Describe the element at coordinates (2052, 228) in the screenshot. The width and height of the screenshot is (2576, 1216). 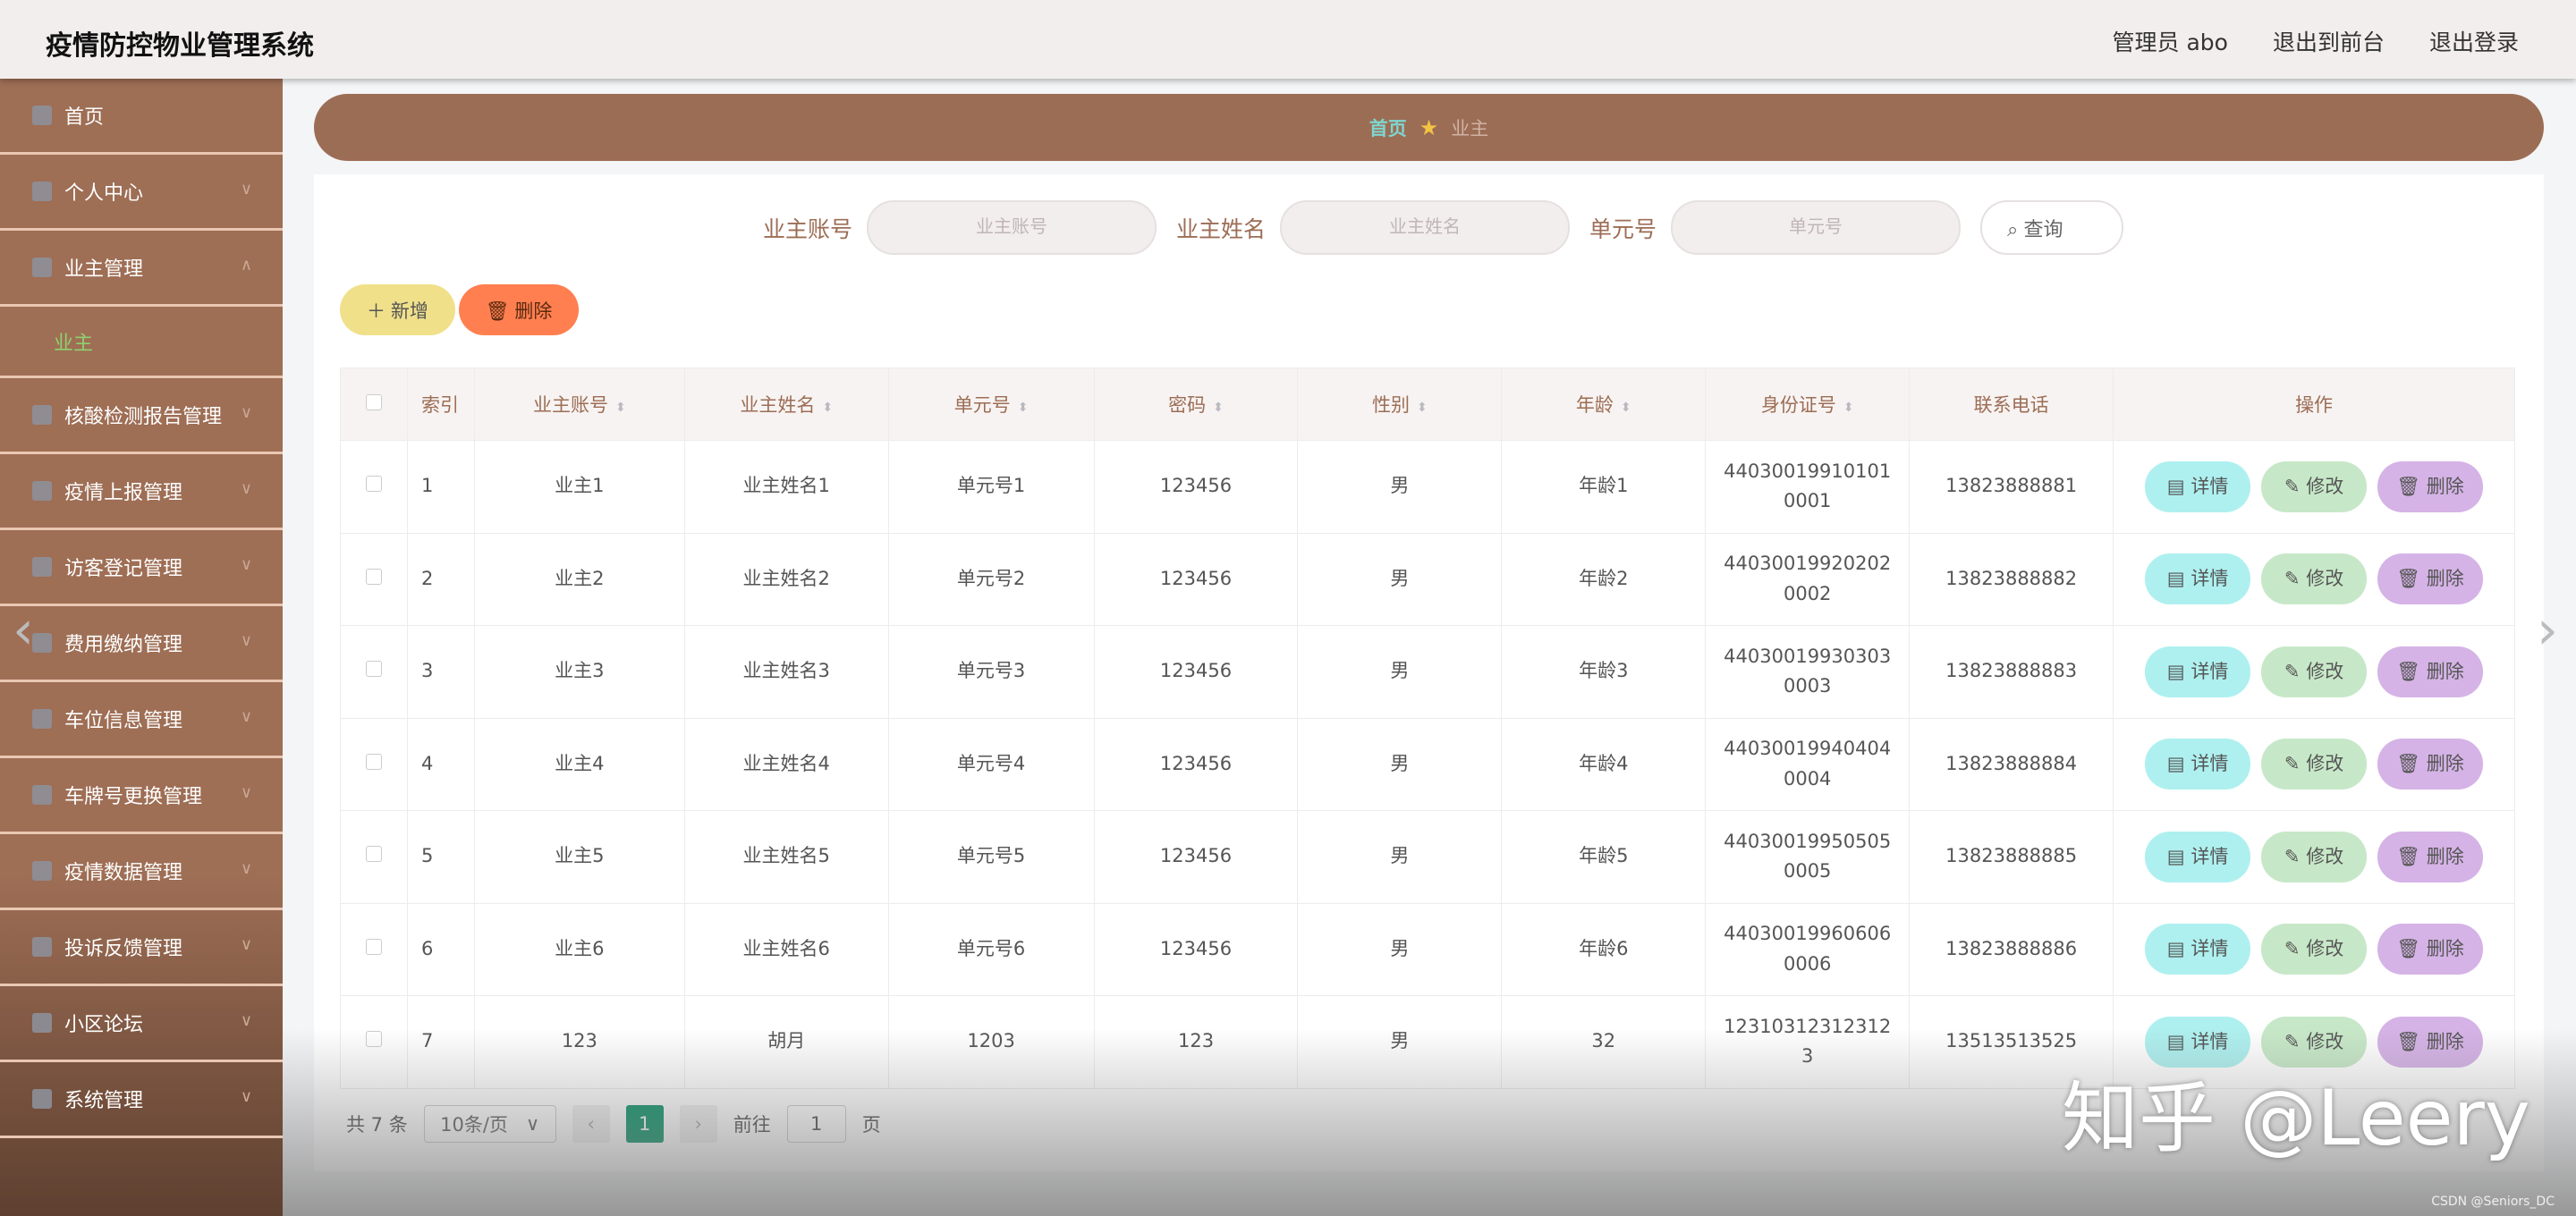
I see `query-button: ⌕ 查询` at that location.